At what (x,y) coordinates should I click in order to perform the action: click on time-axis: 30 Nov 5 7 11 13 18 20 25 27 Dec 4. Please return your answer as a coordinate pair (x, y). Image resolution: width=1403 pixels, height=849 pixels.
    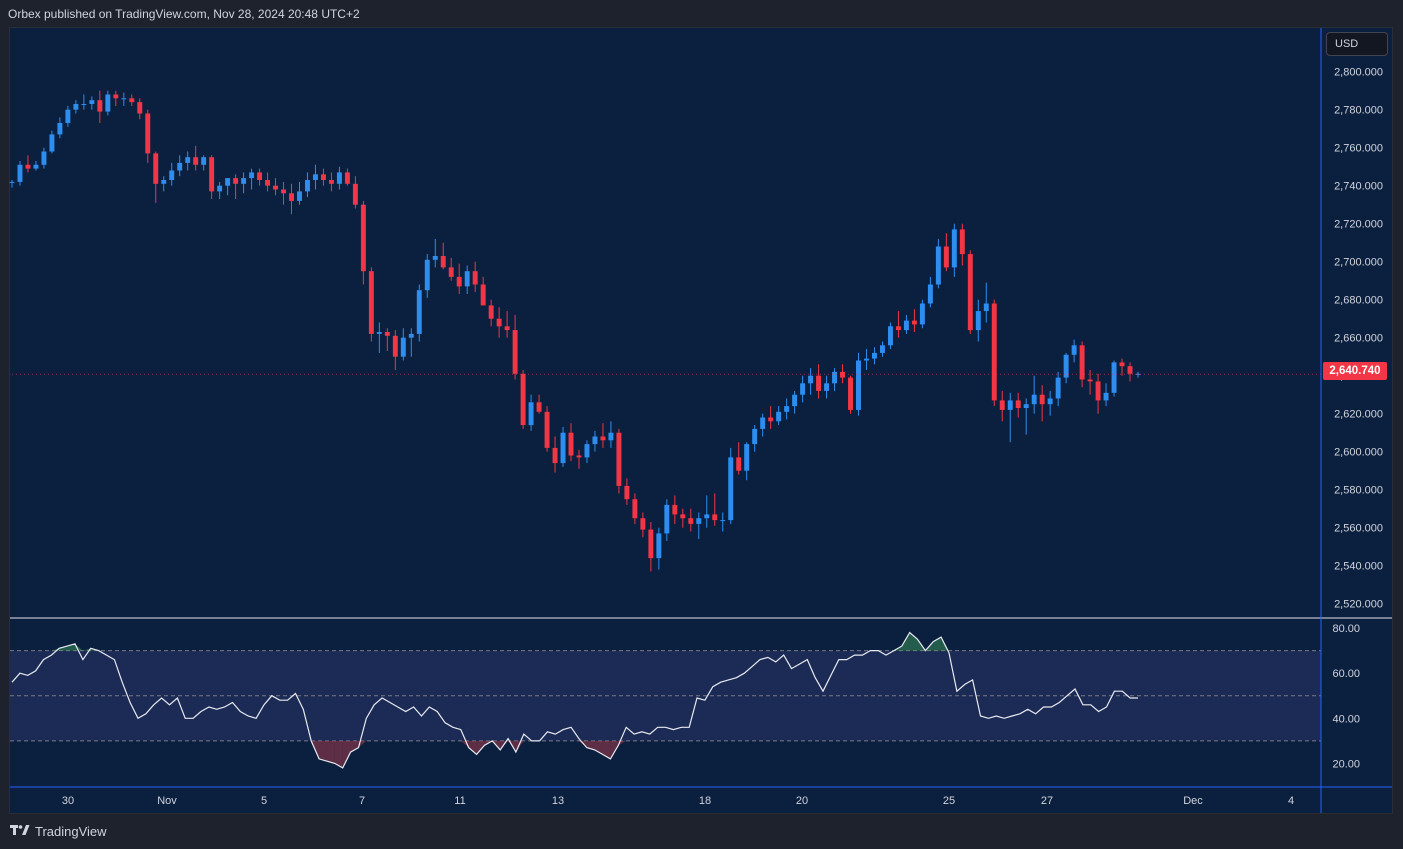
    Looking at the image, I should click on (678, 801).